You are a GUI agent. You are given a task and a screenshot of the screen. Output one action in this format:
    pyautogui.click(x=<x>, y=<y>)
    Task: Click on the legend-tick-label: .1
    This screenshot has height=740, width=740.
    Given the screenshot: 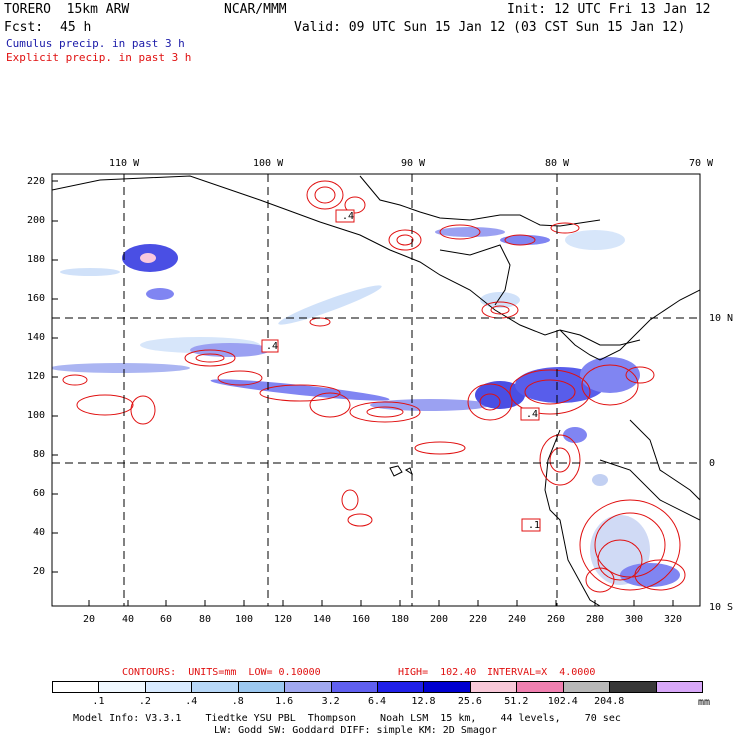 What is the action you would take?
    pyautogui.click(x=98, y=701)
    